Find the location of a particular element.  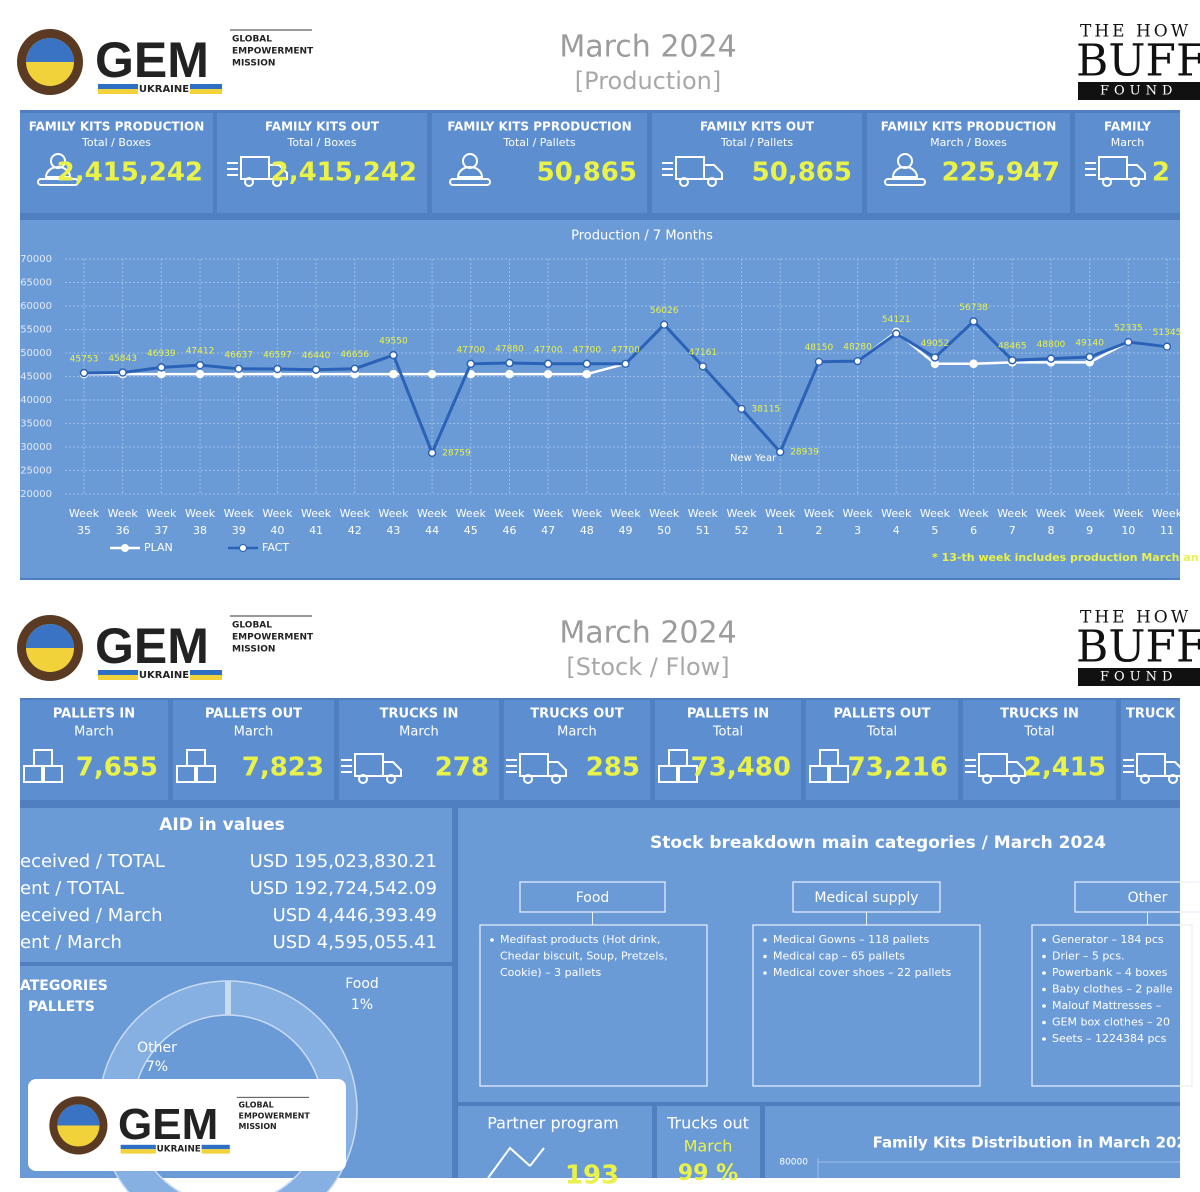

list-item: Seets – 1224384 pcs is located at coordinates (1109, 1038).